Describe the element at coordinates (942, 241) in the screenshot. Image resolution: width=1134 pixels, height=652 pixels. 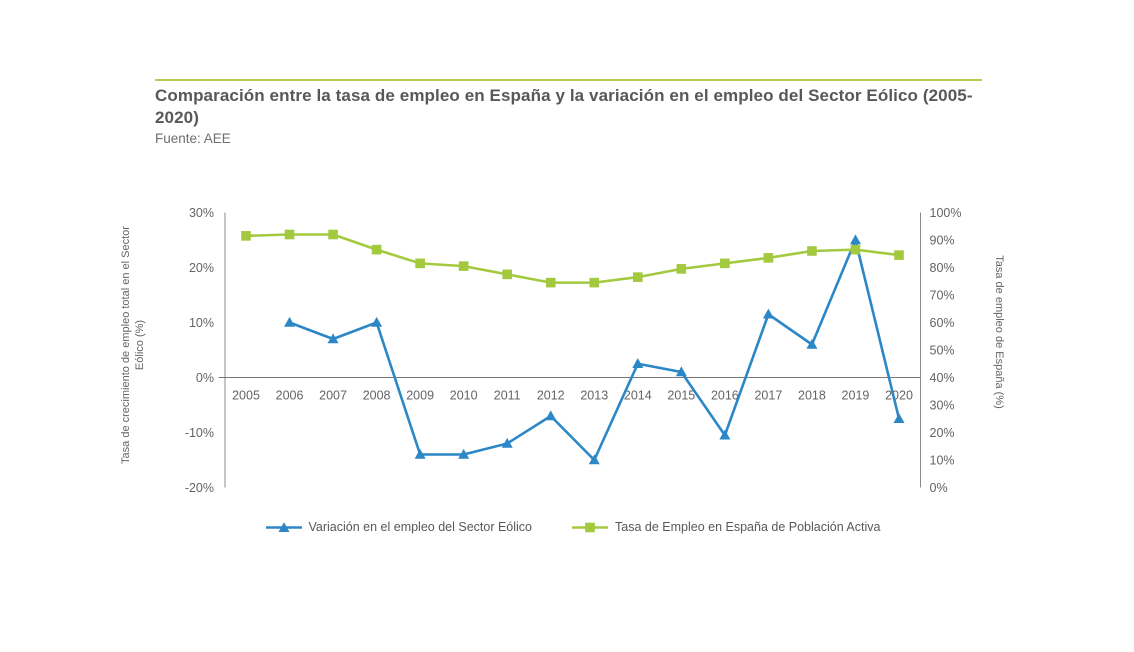
I see `right-axis-tick-label: 90%` at that location.